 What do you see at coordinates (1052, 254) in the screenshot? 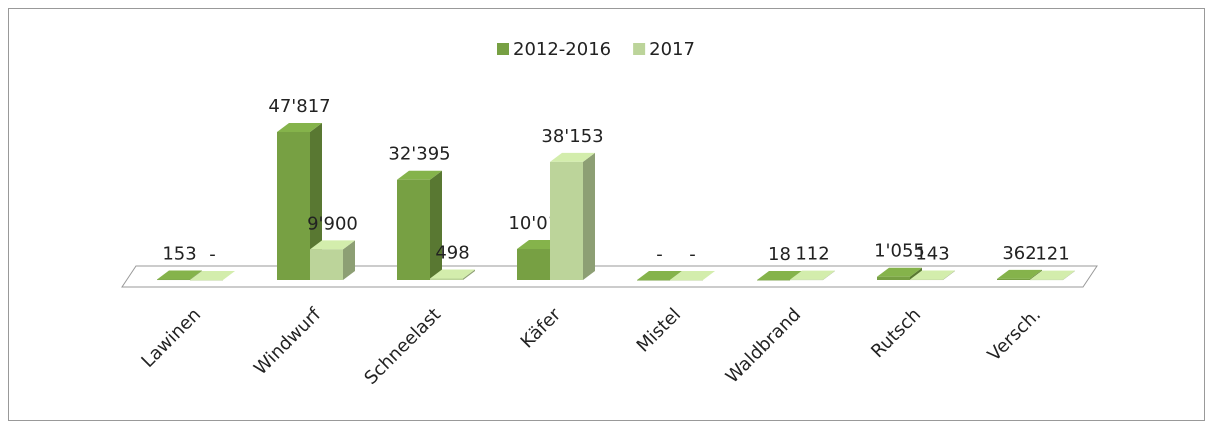
I see `data-label: 121` at bounding box center [1052, 254].